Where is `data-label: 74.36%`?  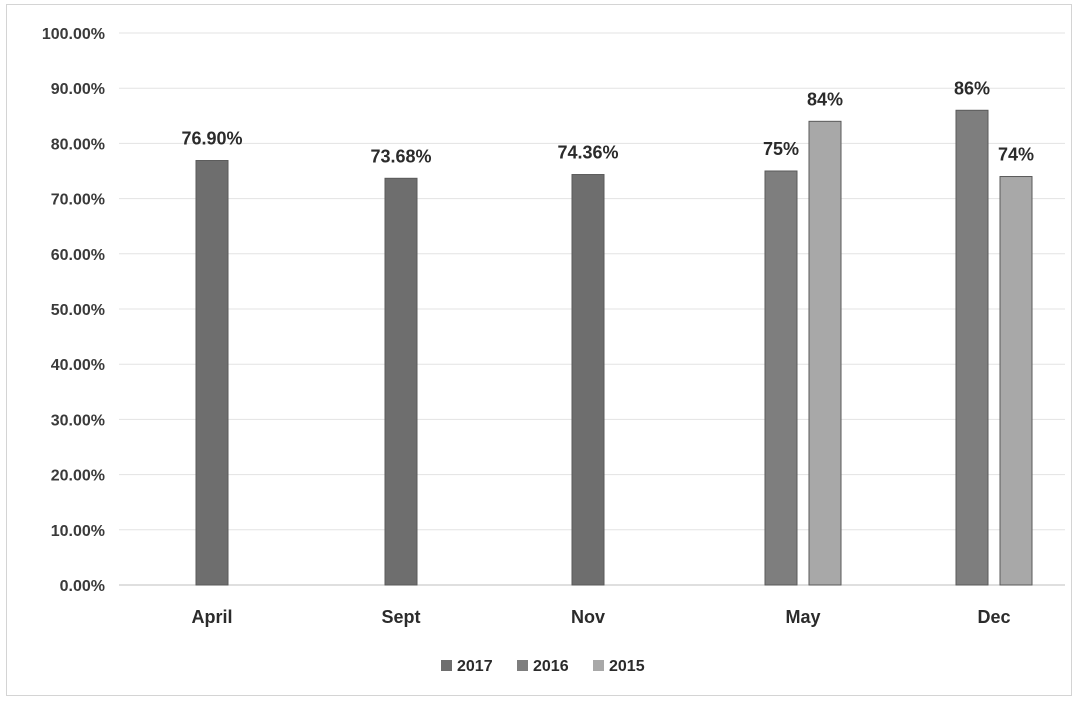
data-label: 74.36% is located at coordinates (587, 153).